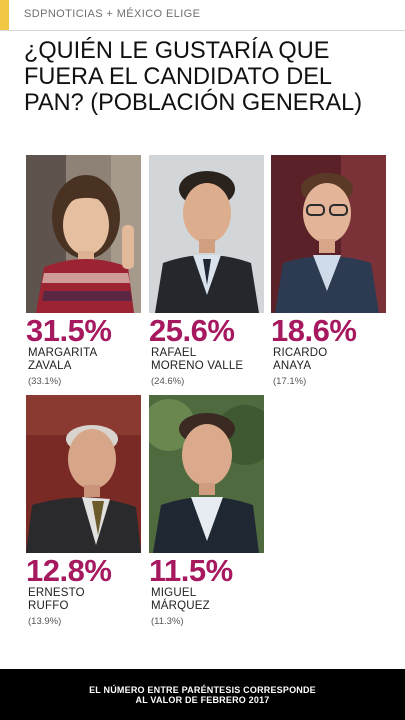 This screenshot has height=720, width=405. Describe the element at coordinates (331, 360) in the screenshot. I see `candidate-name: RICARDO ANAYA` at that location.